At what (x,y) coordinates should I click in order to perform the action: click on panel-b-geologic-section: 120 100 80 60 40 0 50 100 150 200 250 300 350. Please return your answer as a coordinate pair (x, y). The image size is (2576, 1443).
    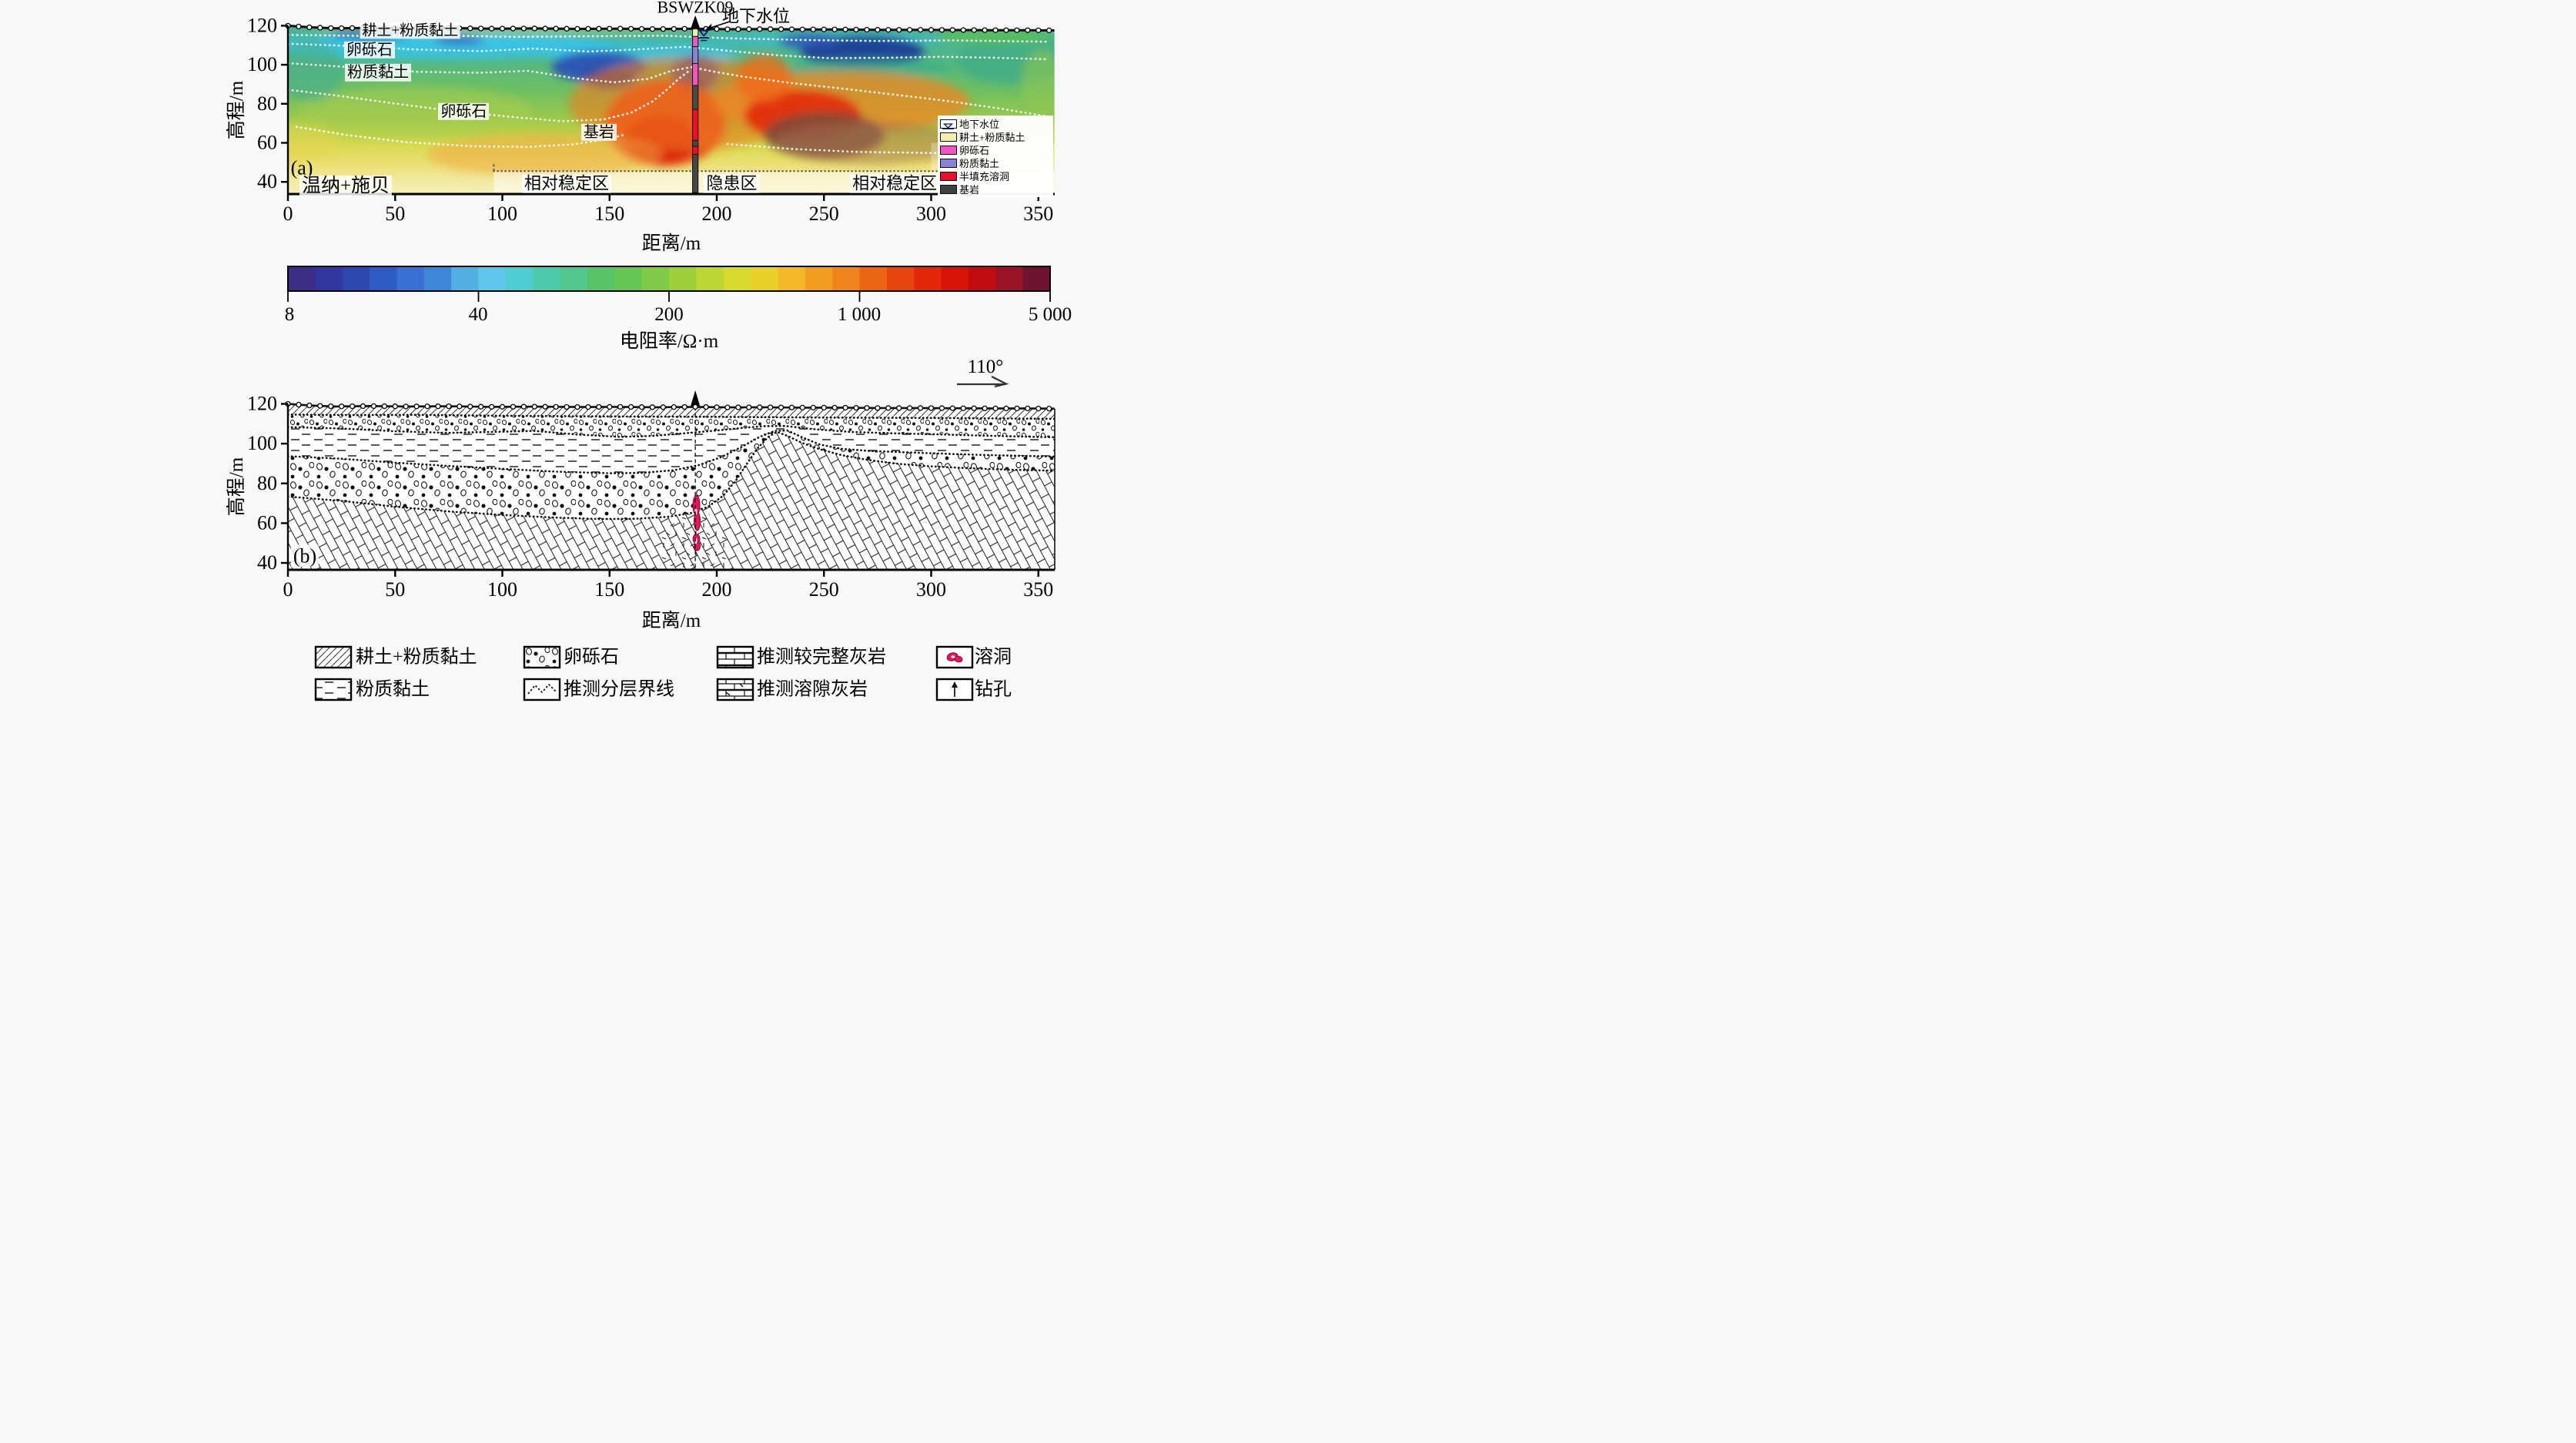
    Looking at the image, I should click on (651, 489).